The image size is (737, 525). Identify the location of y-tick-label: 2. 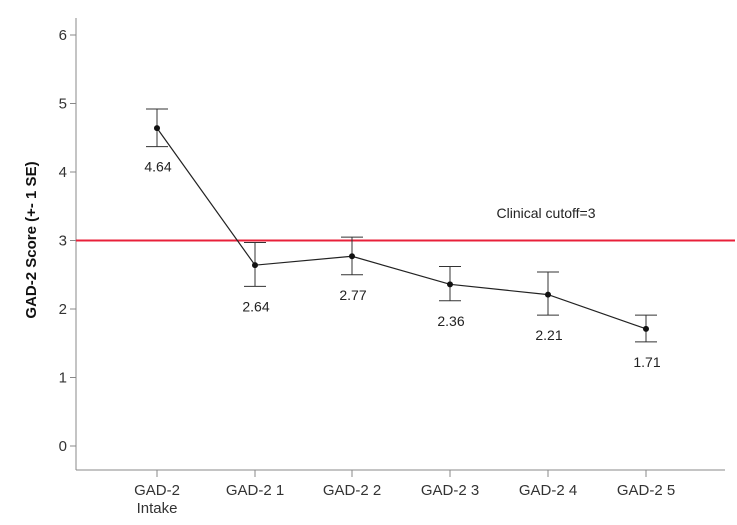
(63, 309).